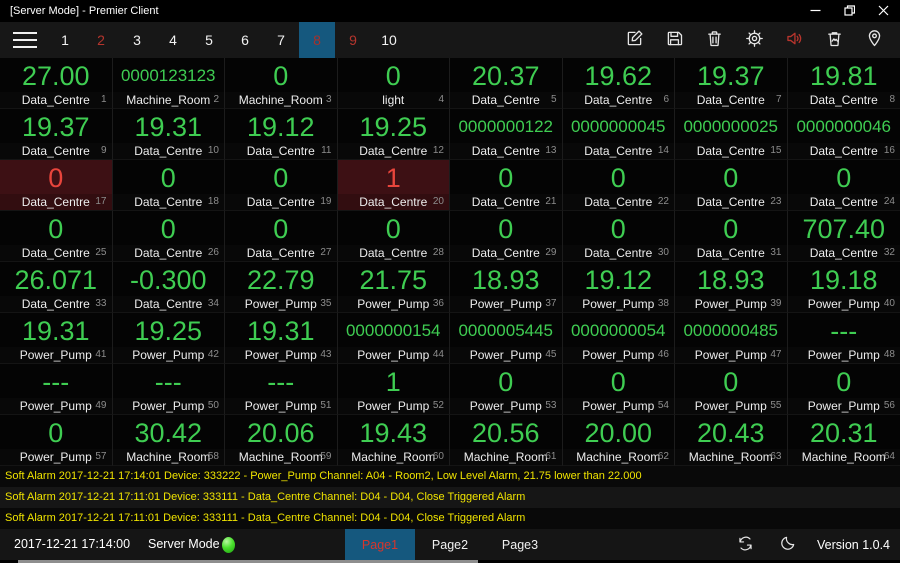  What do you see at coordinates (393, 83) in the screenshot?
I see `data-cell-4: 0 light 4` at bounding box center [393, 83].